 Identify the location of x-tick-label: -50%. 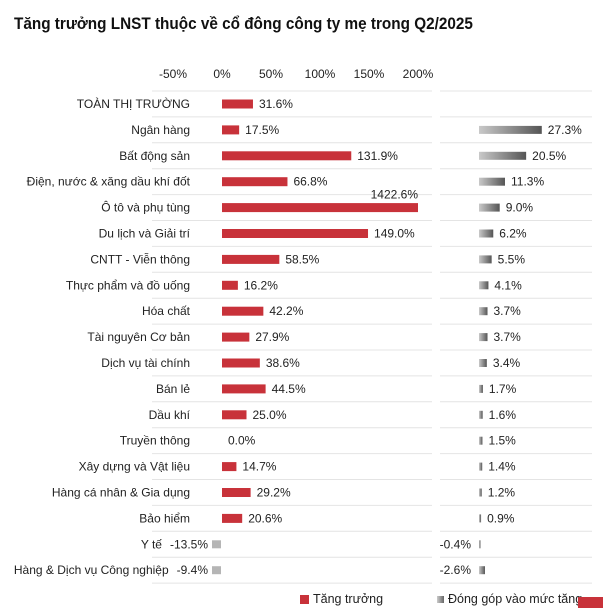
(173, 74).